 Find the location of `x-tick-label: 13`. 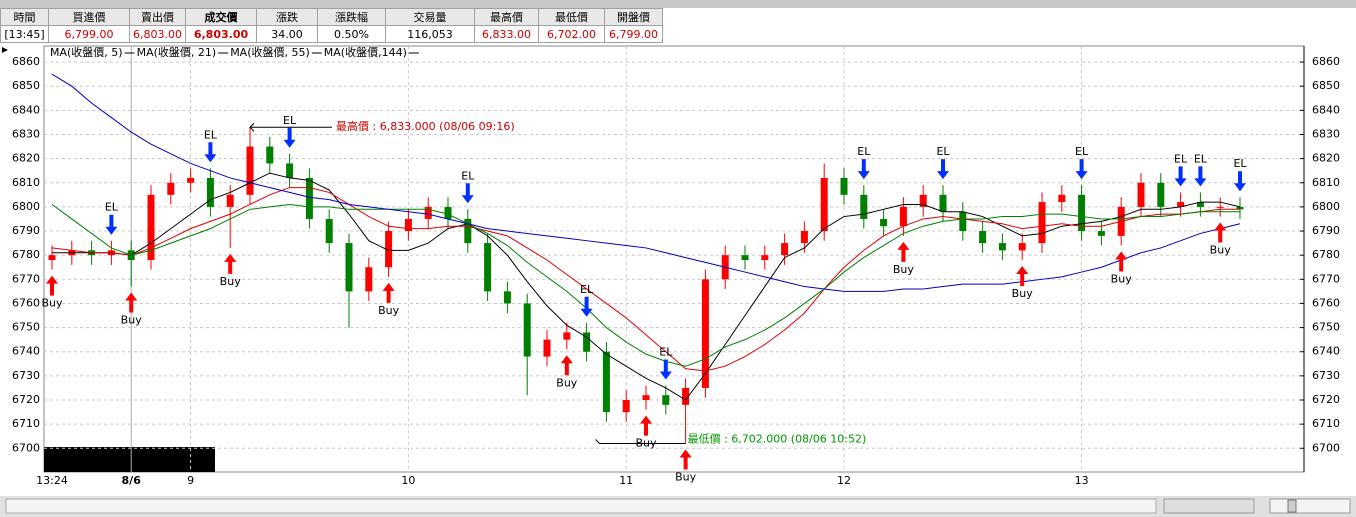

x-tick-label: 13 is located at coordinates (1082, 480).